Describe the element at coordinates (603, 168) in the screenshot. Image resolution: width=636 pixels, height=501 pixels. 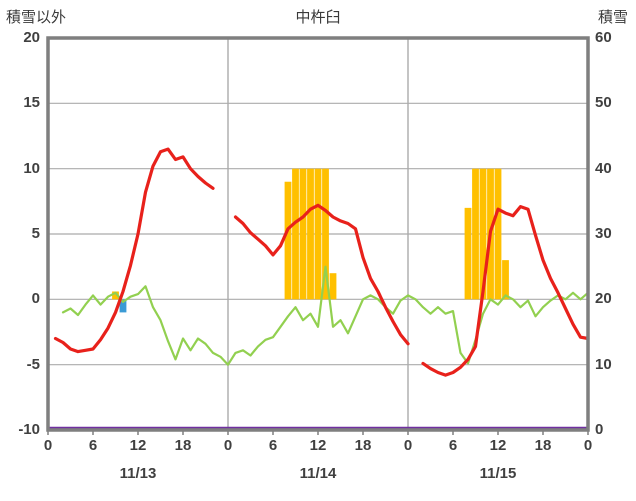
I see `y-right-tick: 40` at that location.